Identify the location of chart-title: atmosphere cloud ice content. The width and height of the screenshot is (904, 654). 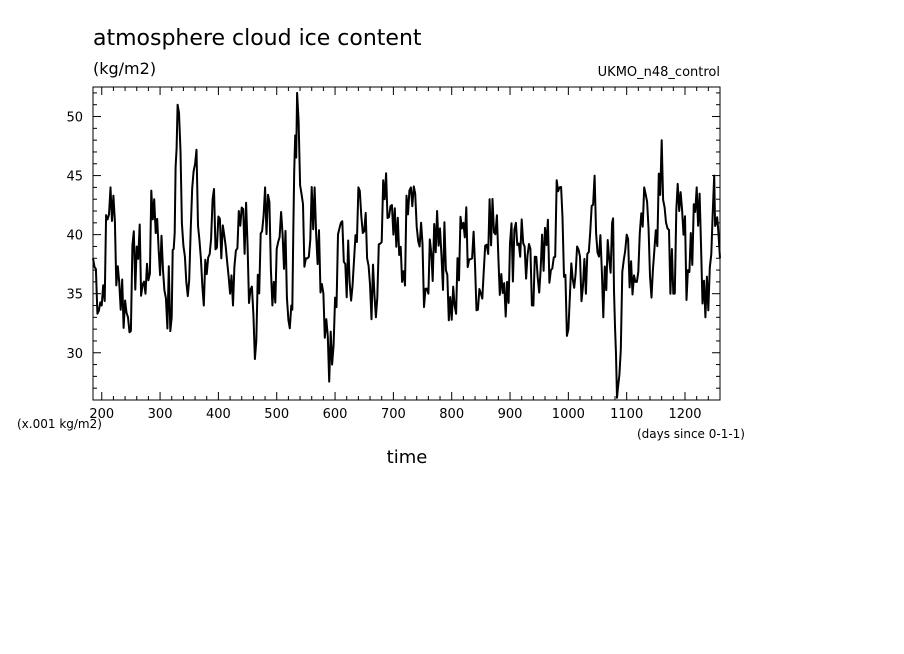
(257, 38).